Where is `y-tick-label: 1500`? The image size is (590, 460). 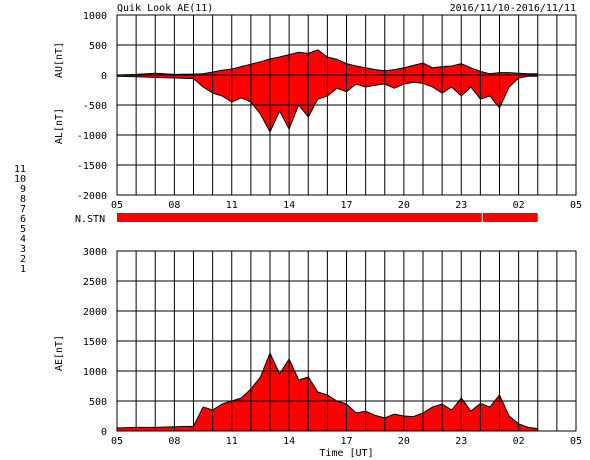
y-tick-label: 1500 is located at coordinates (95, 342).